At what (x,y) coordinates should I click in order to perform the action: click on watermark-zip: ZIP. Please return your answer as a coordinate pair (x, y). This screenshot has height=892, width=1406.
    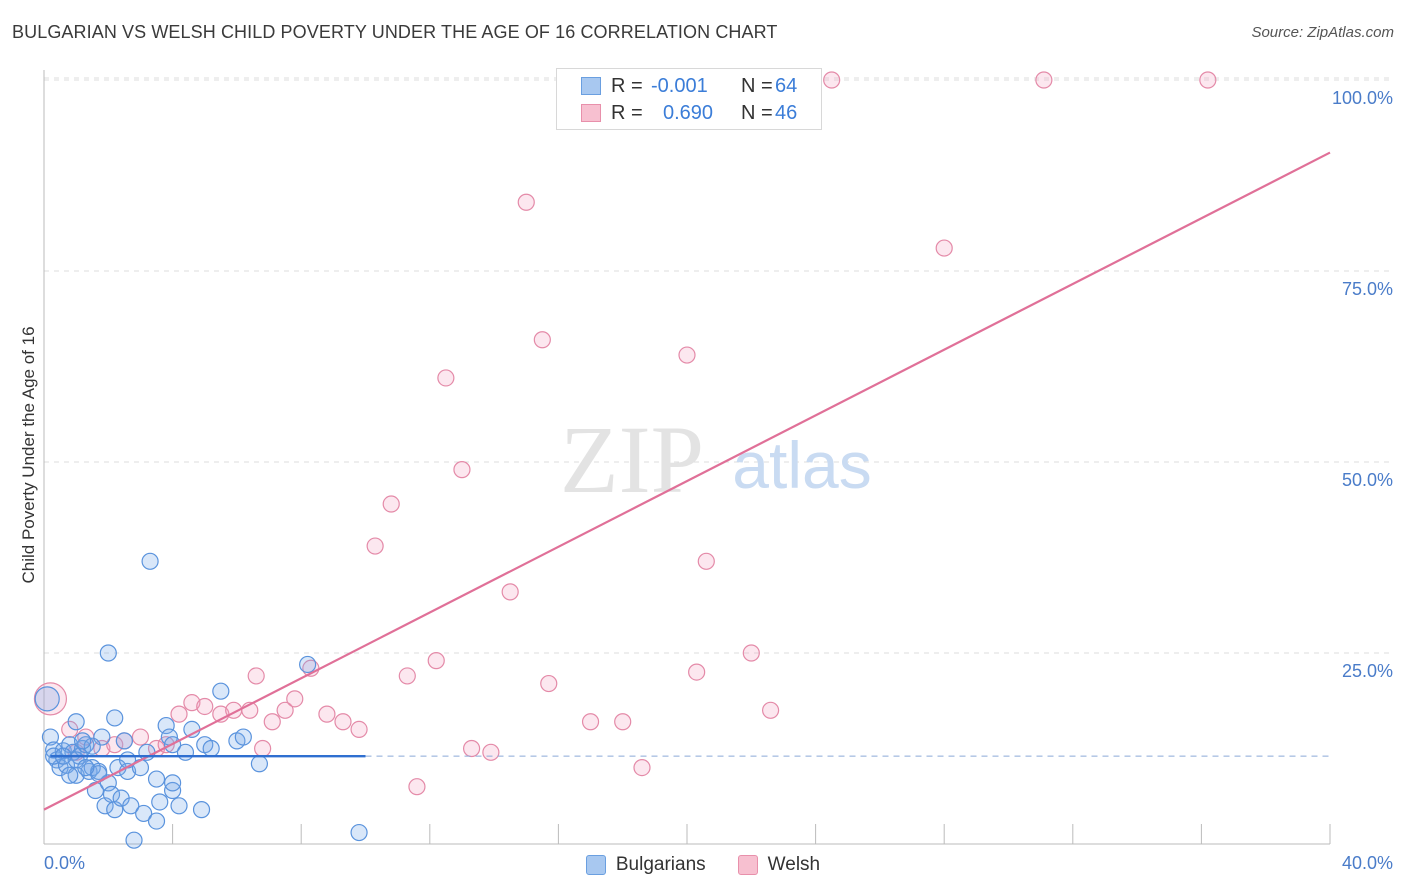
    Looking at the image, I should click on (632, 459).